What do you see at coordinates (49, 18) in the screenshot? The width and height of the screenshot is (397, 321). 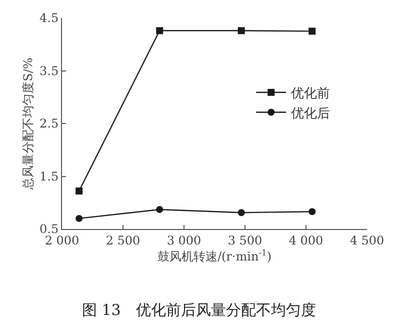 I see `y-tick-label: 4.5` at bounding box center [49, 18].